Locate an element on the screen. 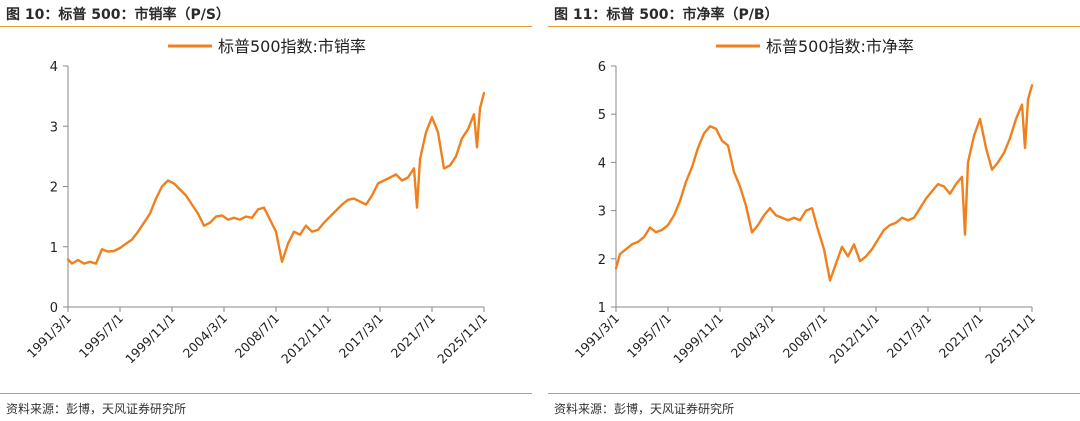  legend: 标普500指数:市销率 is located at coordinates (267, 46).